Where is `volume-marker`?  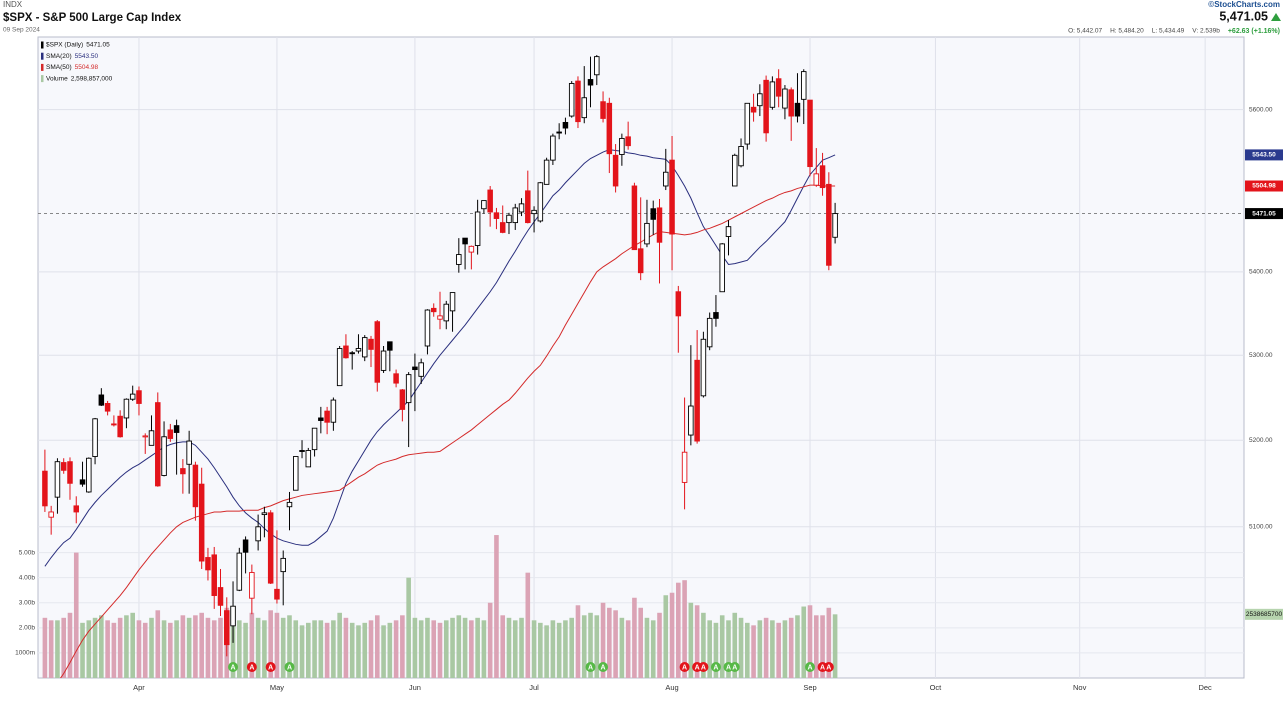 volume-marker is located at coordinates (1264, 614).